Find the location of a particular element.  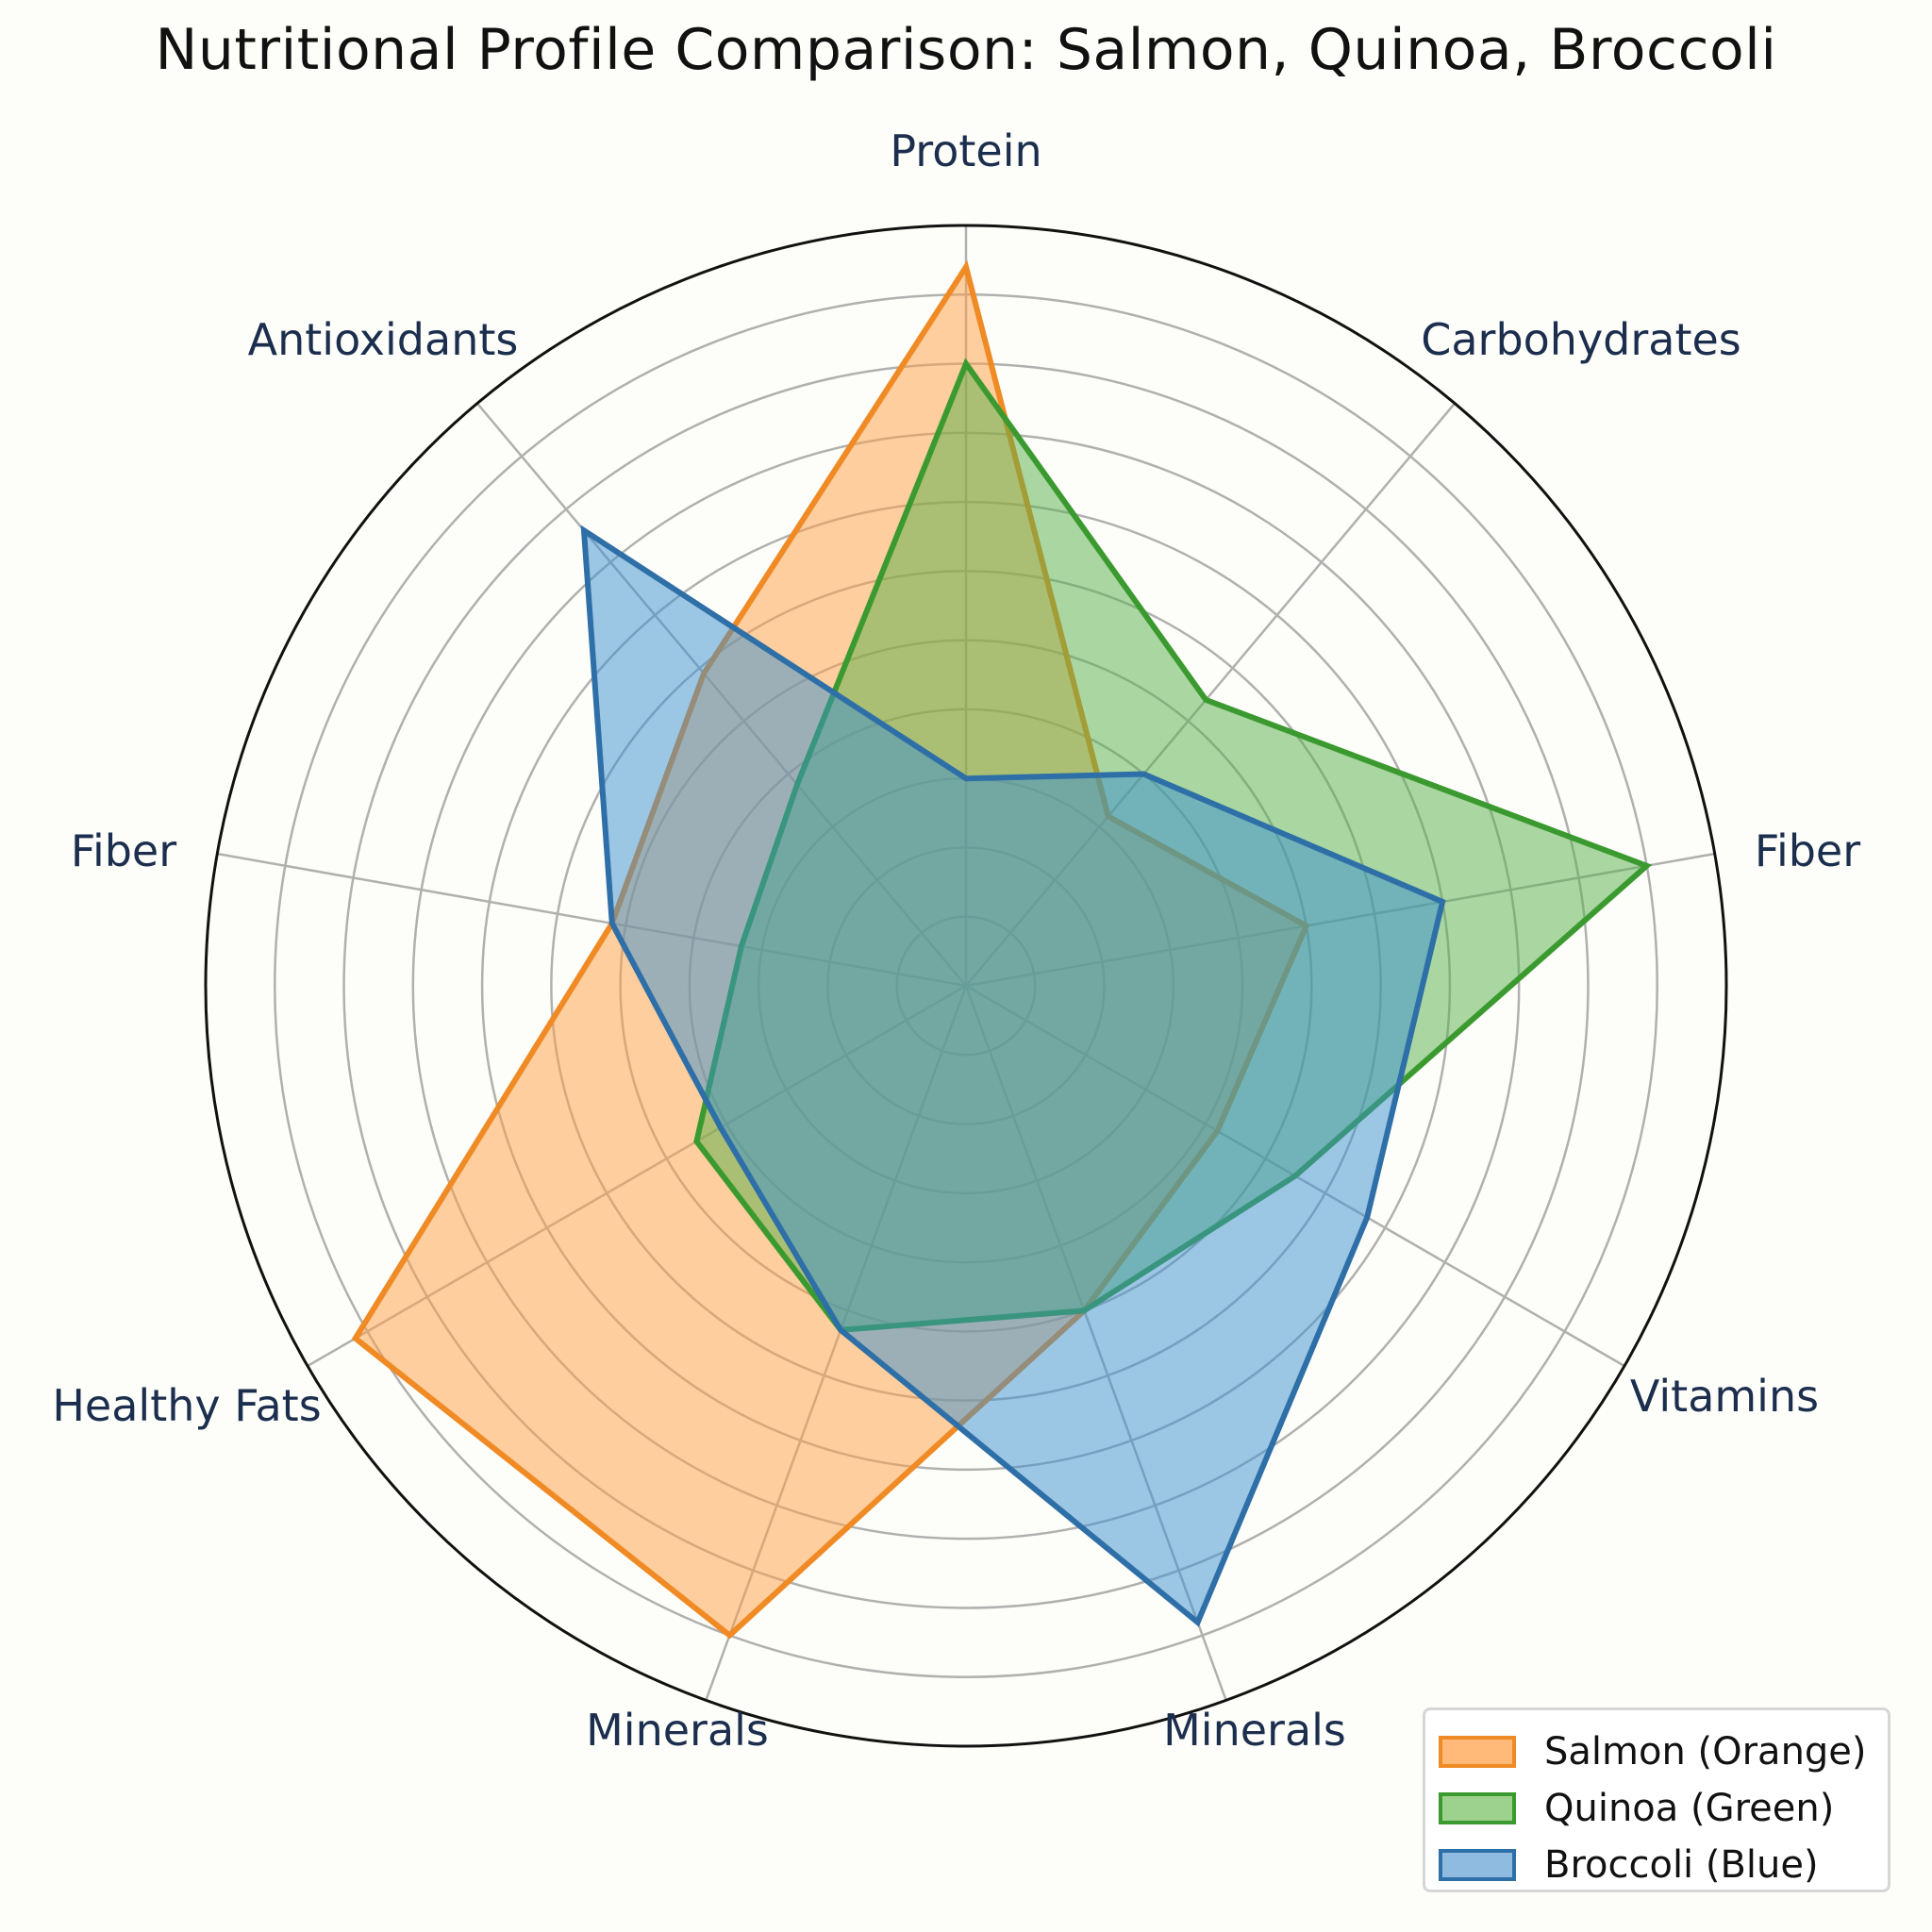

axis-label-minerals-right: Minerals is located at coordinates (1255, 1731).